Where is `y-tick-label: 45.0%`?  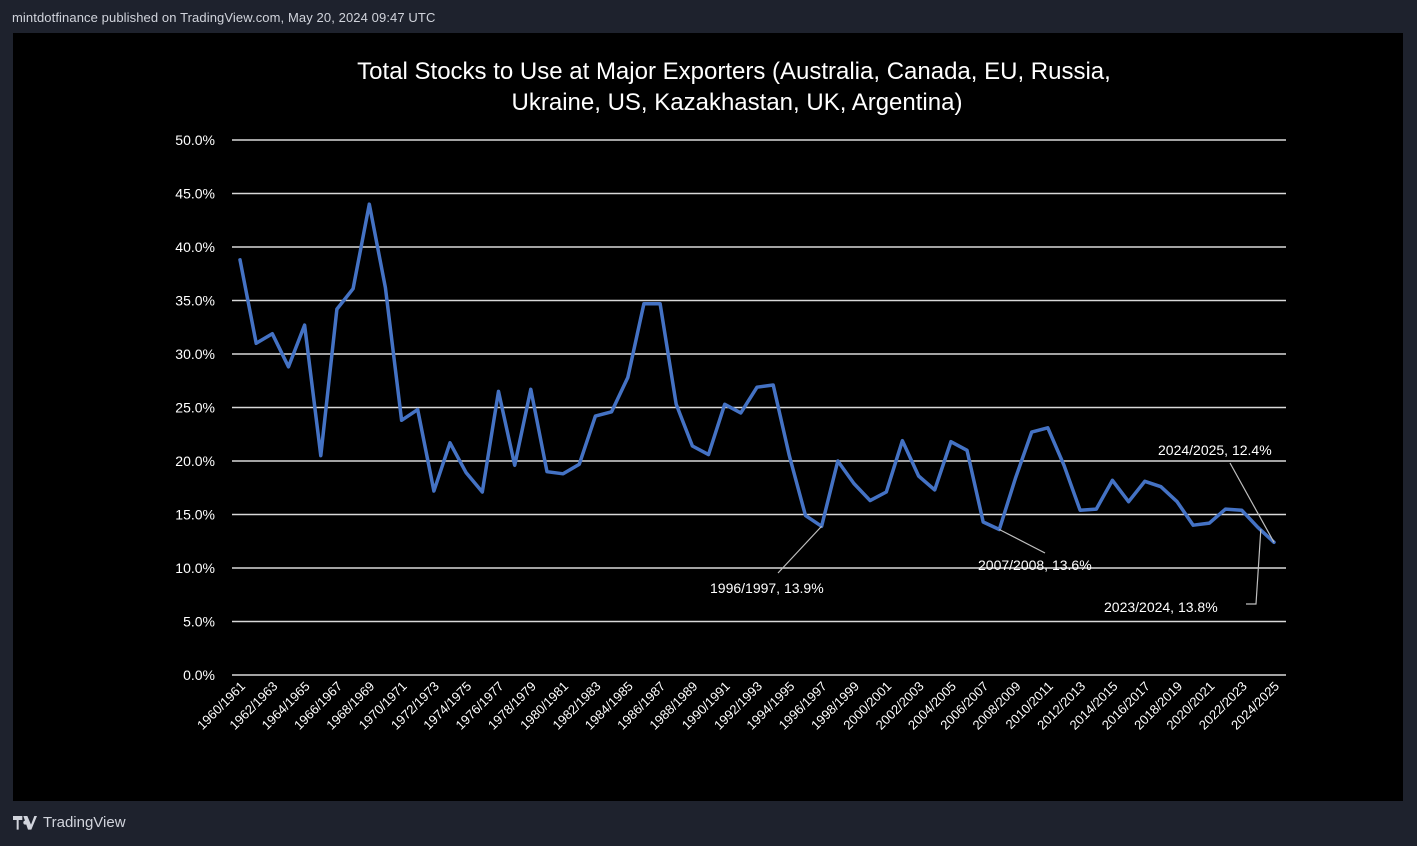 y-tick-label: 45.0% is located at coordinates (195, 194).